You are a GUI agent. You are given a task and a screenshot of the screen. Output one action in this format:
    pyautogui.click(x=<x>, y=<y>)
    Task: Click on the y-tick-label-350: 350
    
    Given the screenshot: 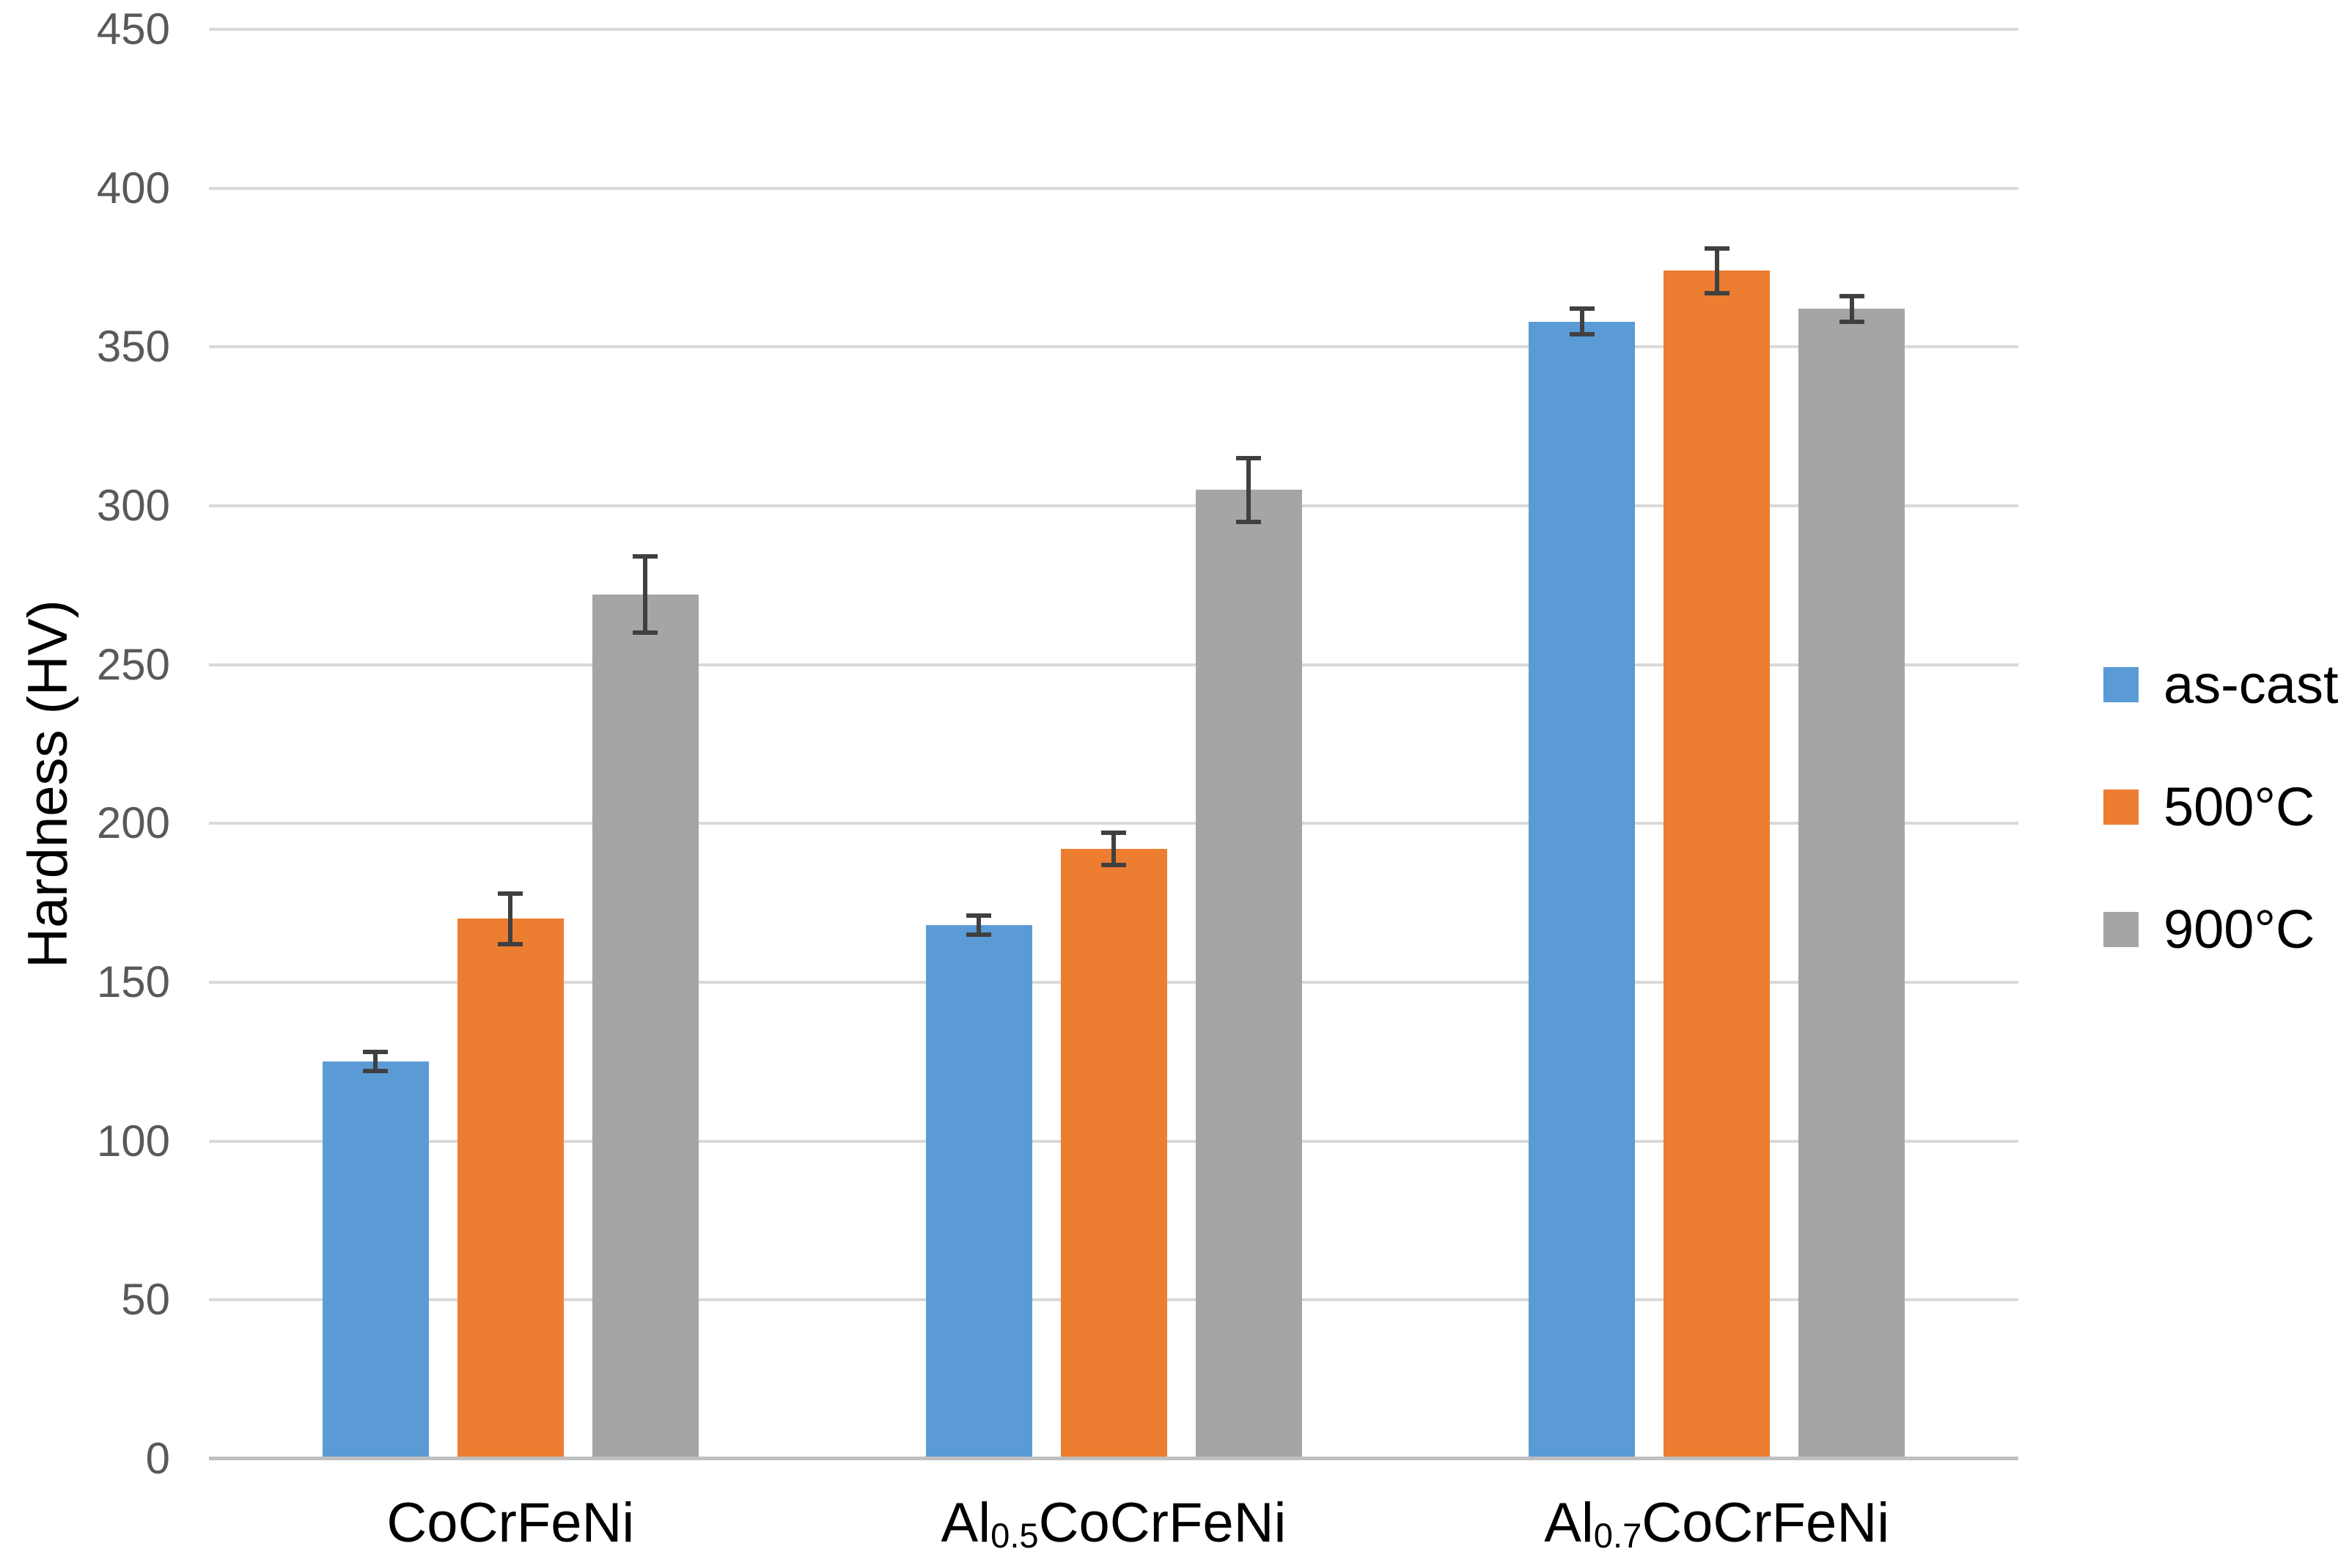 What is the action you would take?
    pyautogui.click(x=133, y=347)
    